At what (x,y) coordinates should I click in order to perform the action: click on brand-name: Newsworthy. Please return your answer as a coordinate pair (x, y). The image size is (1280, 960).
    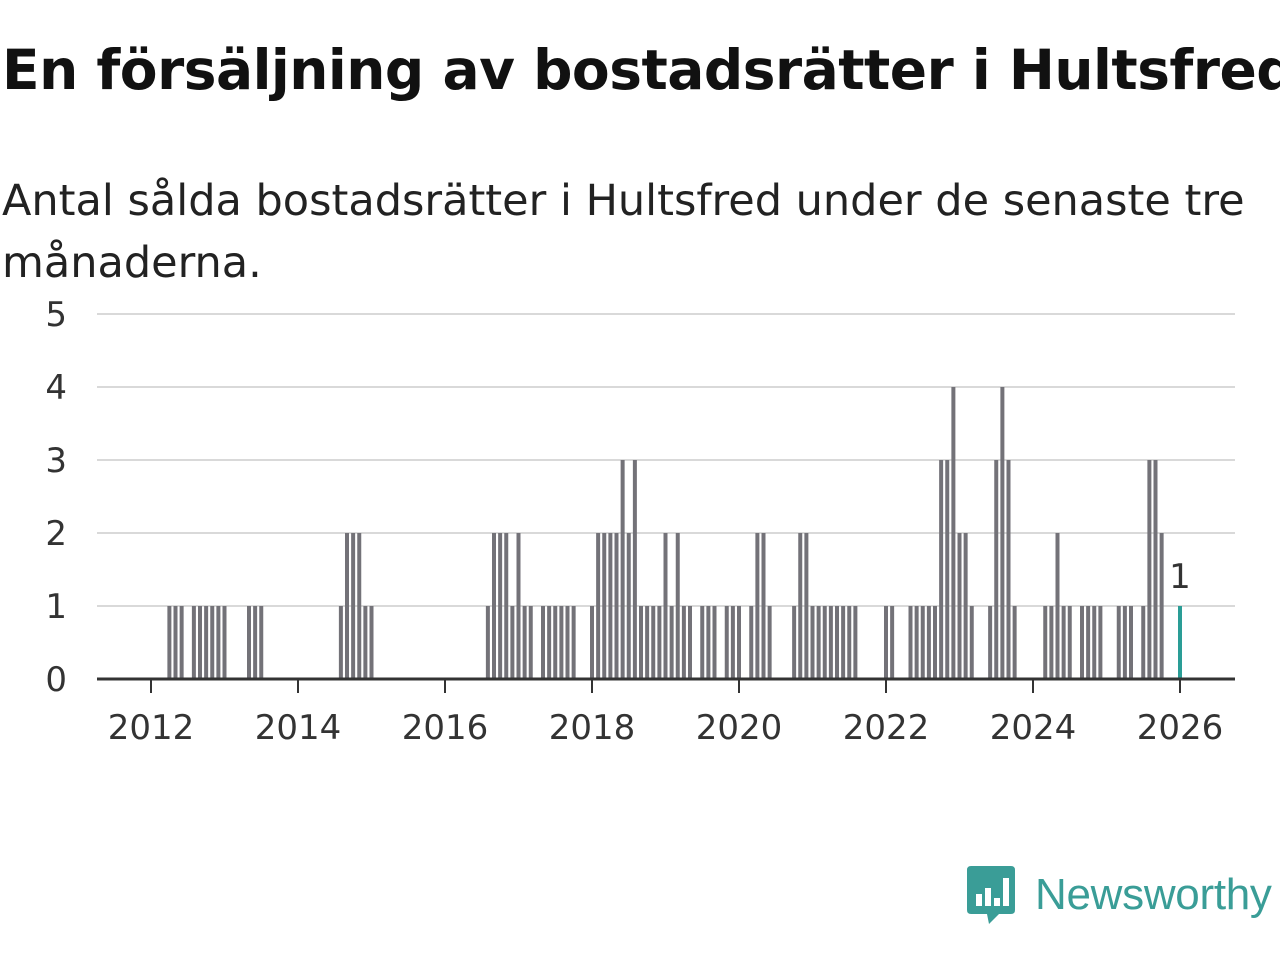
    Looking at the image, I should click on (1153, 894).